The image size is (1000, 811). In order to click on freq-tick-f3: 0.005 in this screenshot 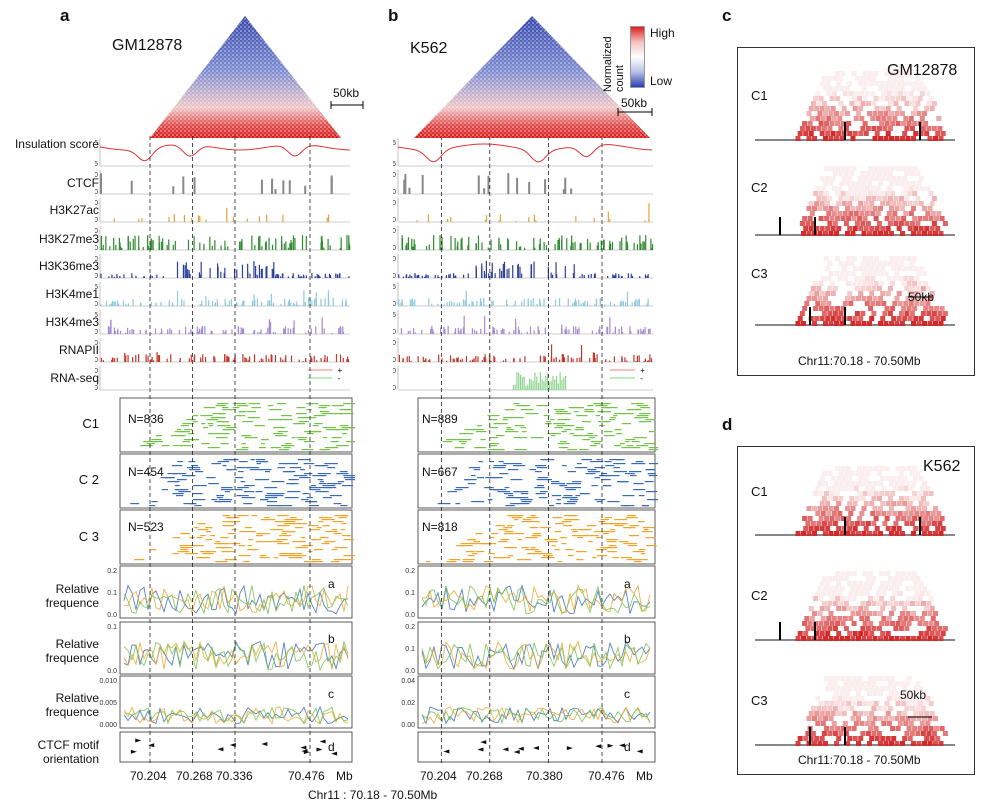, I will do `click(108, 703)`.